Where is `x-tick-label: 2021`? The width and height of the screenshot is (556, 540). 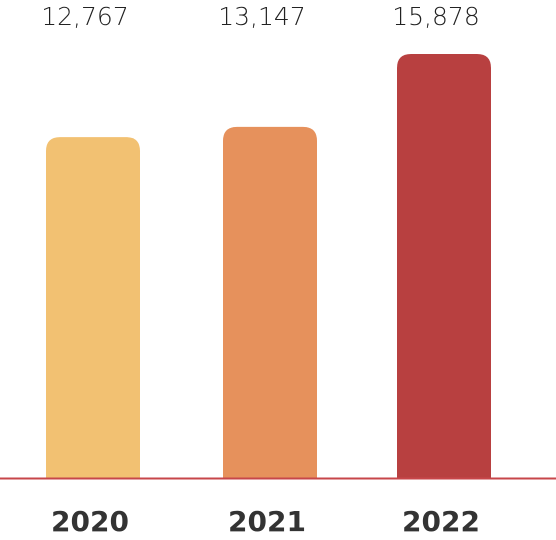
x-tick-label: 2021 is located at coordinates (267, 521).